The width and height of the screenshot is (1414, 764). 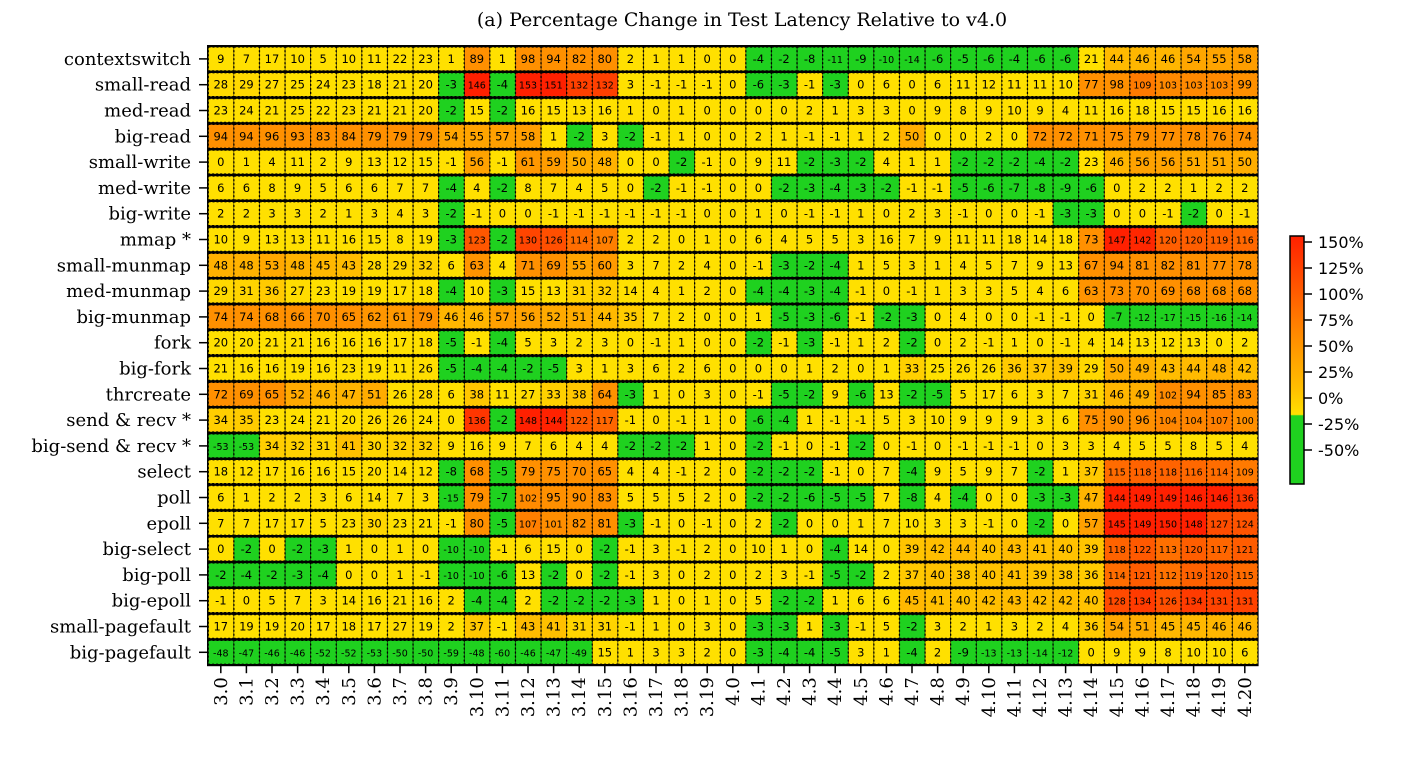 What do you see at coordinates (707, 575) in the screenshot?
I see `cell-value-label: 2` at bounding box center [707, 575].